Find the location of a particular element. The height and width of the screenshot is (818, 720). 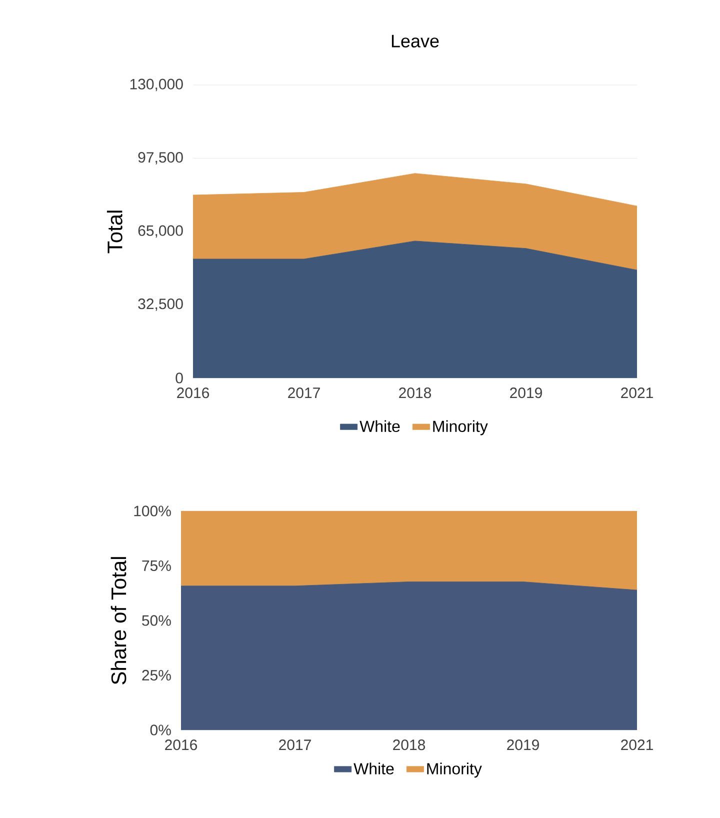

y-tick-label: 100% is located at coordinates (152, 511).